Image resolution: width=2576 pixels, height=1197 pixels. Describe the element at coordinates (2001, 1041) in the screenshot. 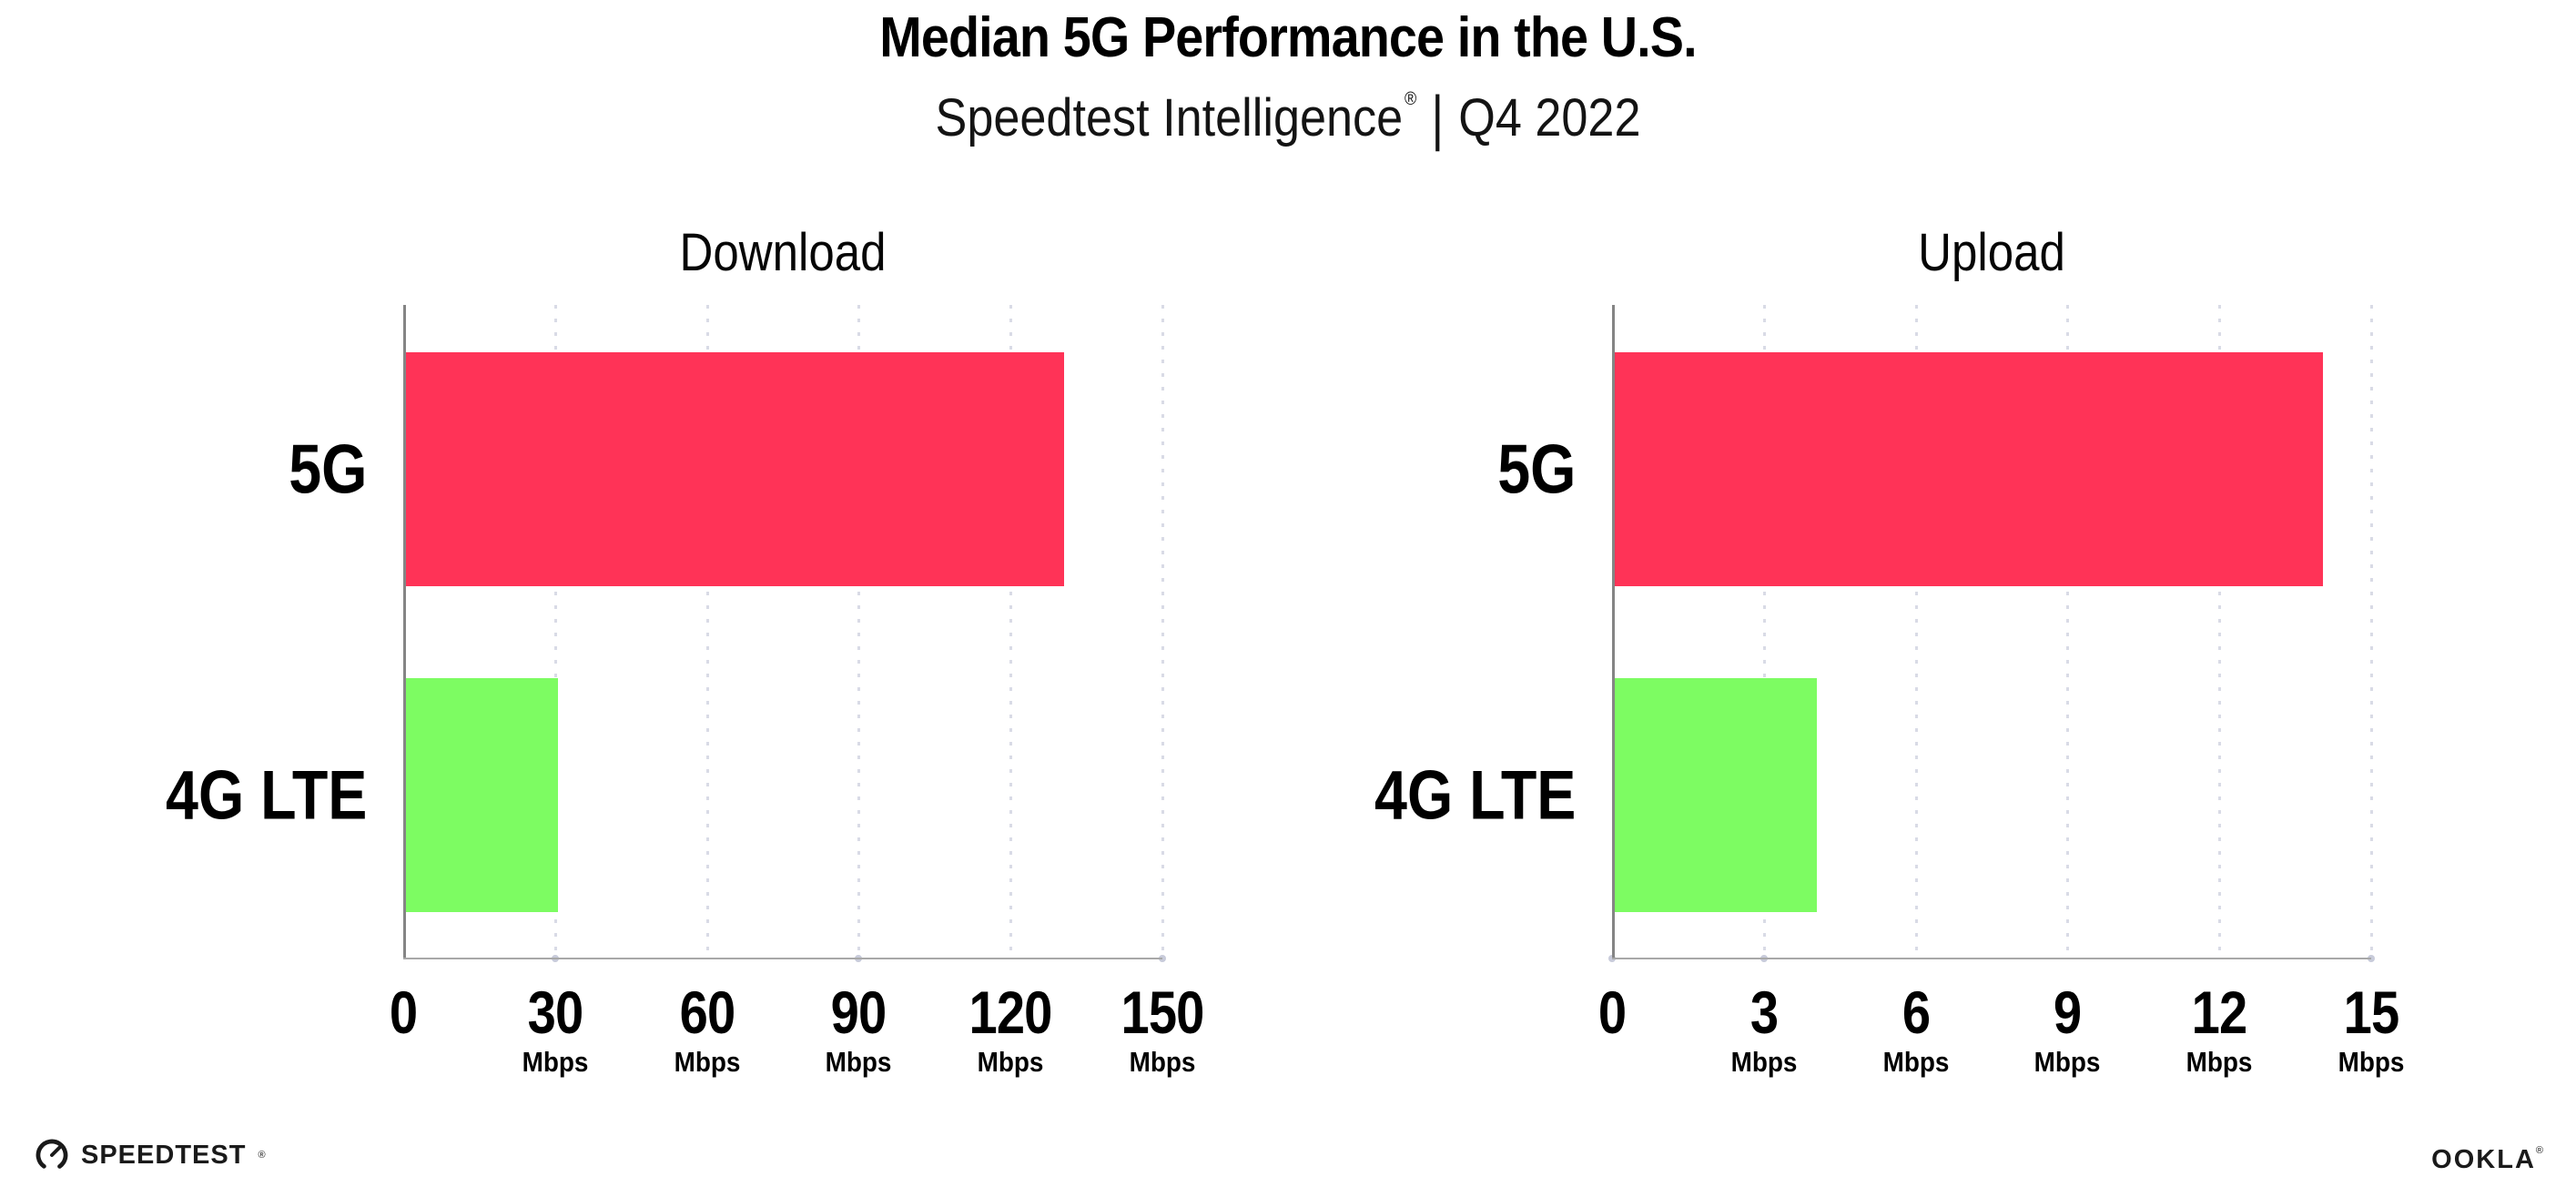

I see `upload-x-tick-labels: 0 3 Mbps 6 Mbps 9 Mbps 12 Mbps 15 Mbps` at that location.